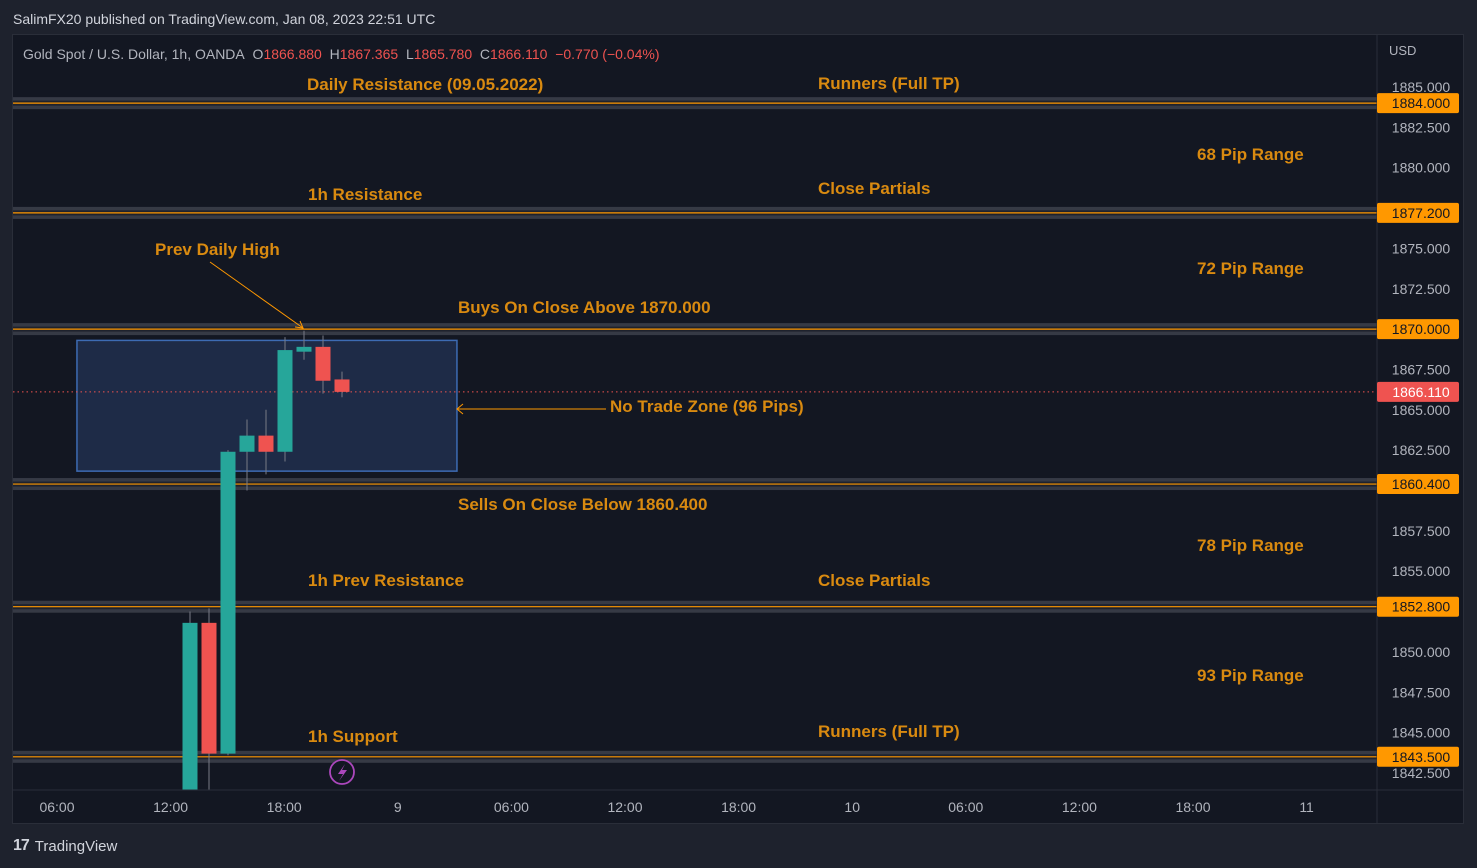  What do you see at coordinates (1421, 410) in the screenshot?
I see `price-tick: 1865.000` at bounding box center [1421, 410].